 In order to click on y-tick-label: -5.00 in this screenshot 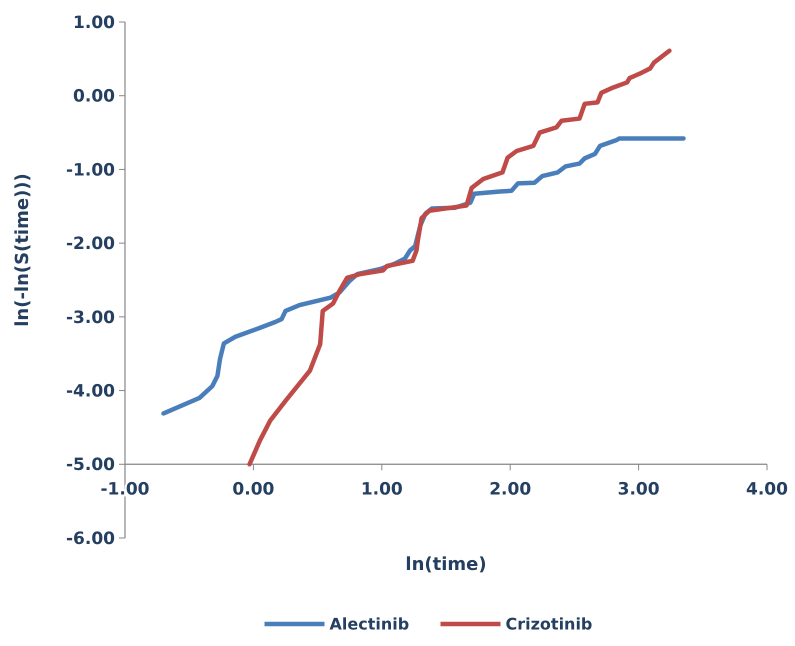, I will do `click(91, 465)`.